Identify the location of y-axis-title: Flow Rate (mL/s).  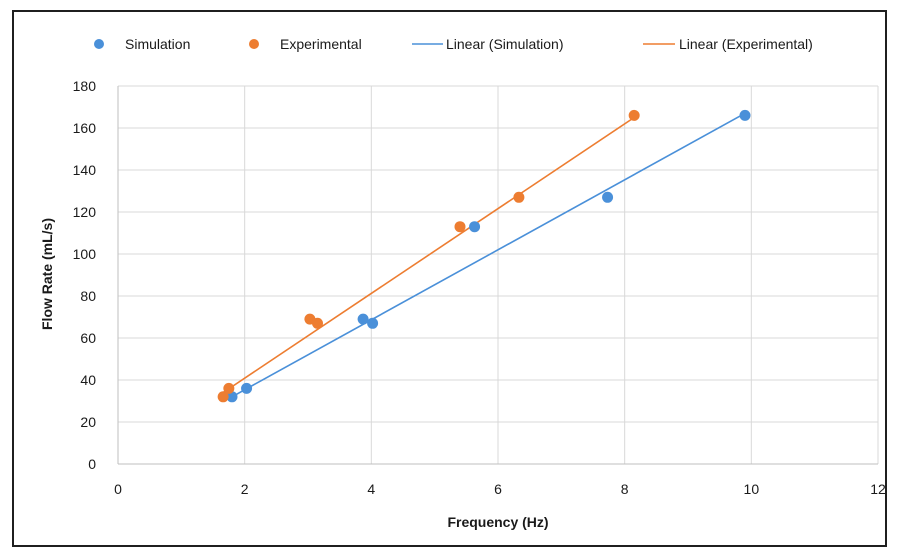
(47, 274).